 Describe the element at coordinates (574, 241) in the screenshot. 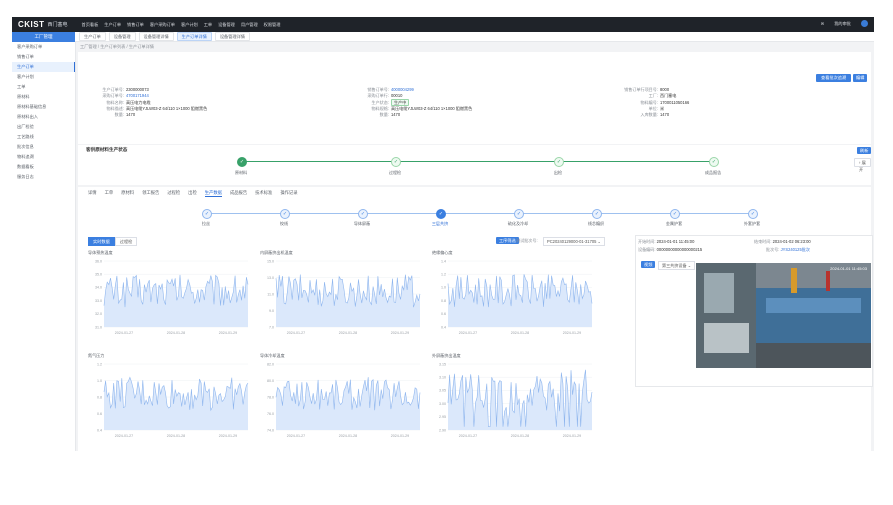

I see `batch-select: PC20240129000-01-31705 ⌄` at that location.